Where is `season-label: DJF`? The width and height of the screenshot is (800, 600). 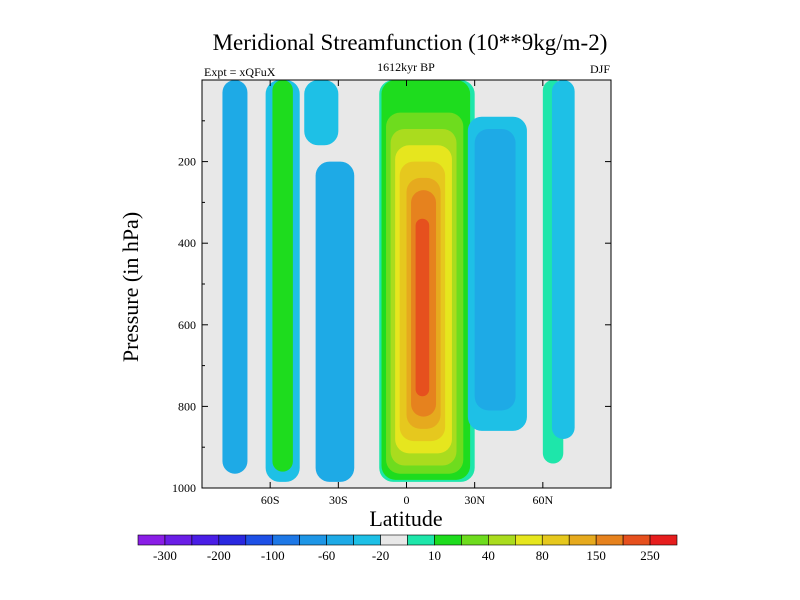
season-label: DJF is located at coordinates (600, 69).